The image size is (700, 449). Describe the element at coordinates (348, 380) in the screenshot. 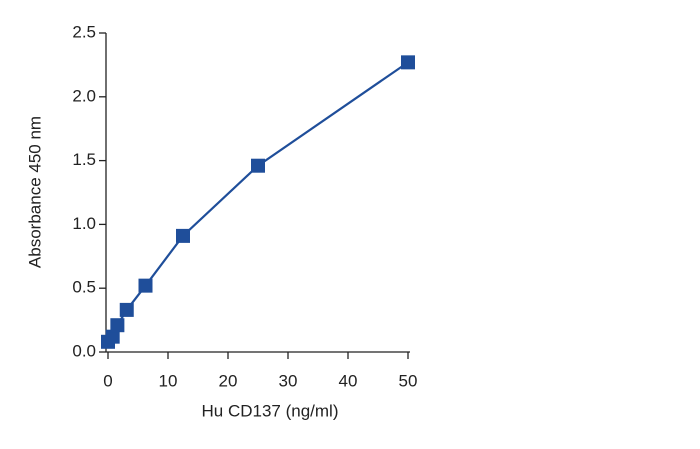

I see `x-tick-label: 40` at that location.